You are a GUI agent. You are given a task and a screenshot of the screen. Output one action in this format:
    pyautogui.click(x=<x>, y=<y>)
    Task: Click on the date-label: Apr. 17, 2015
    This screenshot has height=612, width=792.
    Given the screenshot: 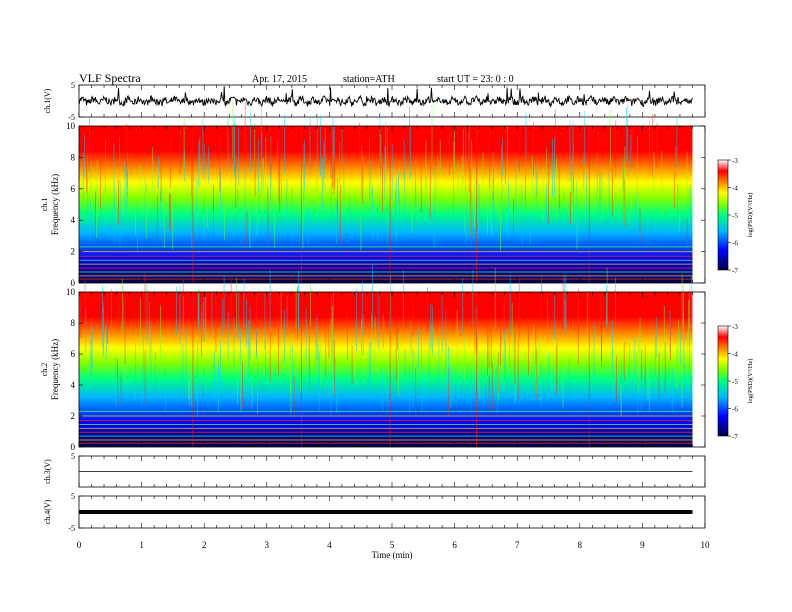 What is the action you would take?
    pyautogui.click(x=279, y=79)
    